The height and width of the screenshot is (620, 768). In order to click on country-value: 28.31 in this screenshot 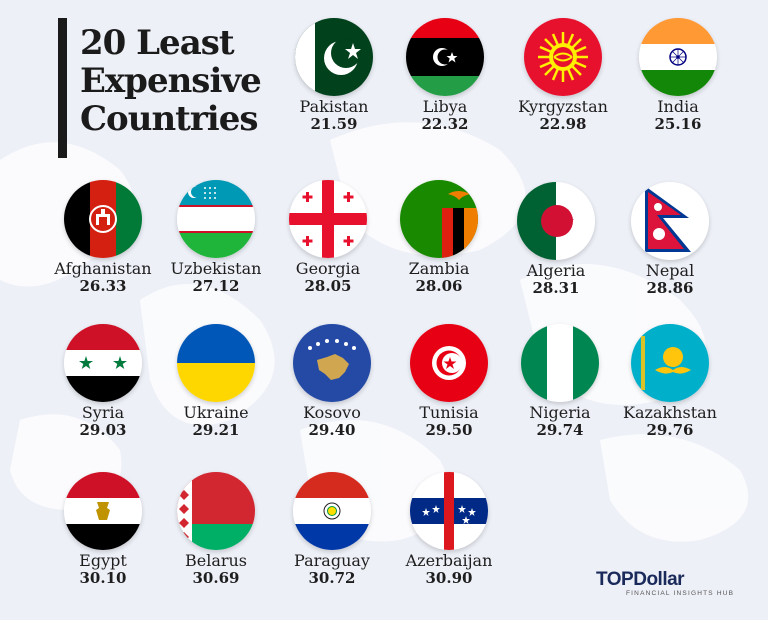, I will do `click(556, 288)`.